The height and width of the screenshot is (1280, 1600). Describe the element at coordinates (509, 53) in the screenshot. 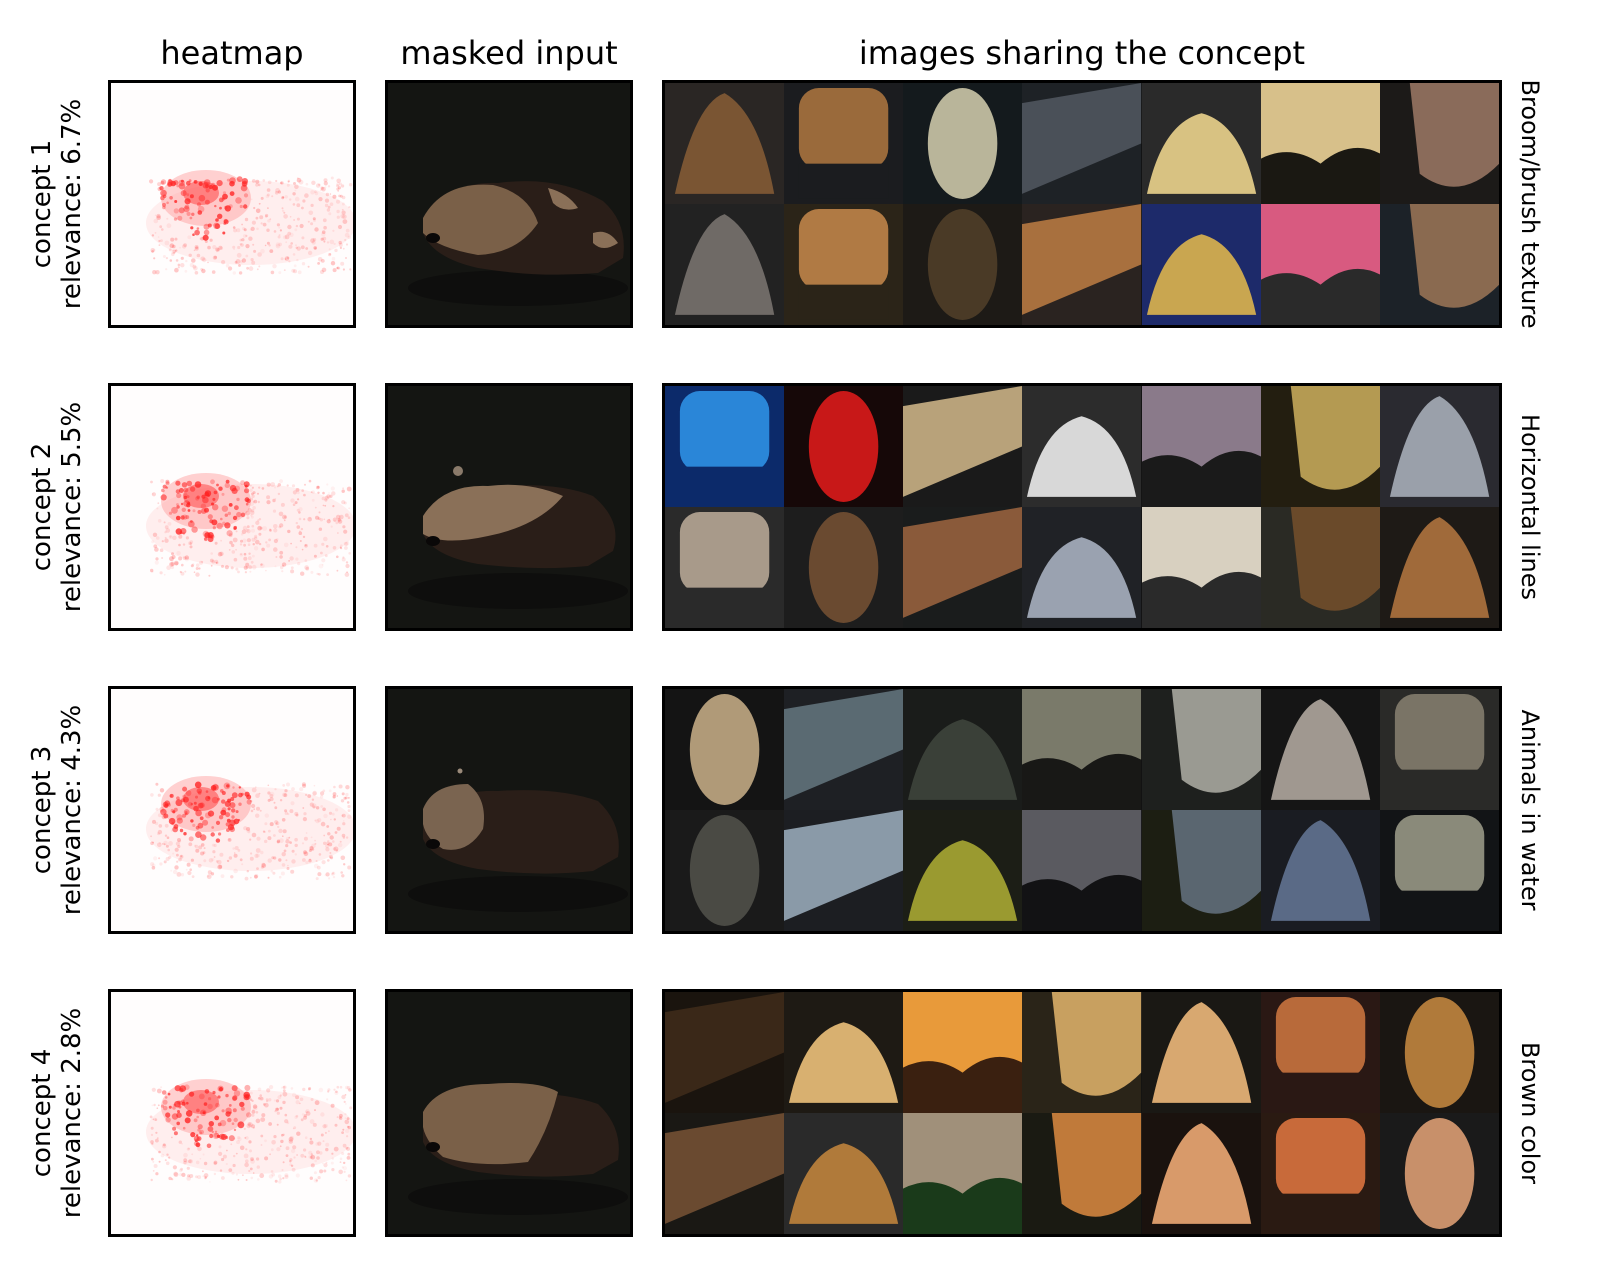

I see `column-header-masked-input: masked input` at that location.